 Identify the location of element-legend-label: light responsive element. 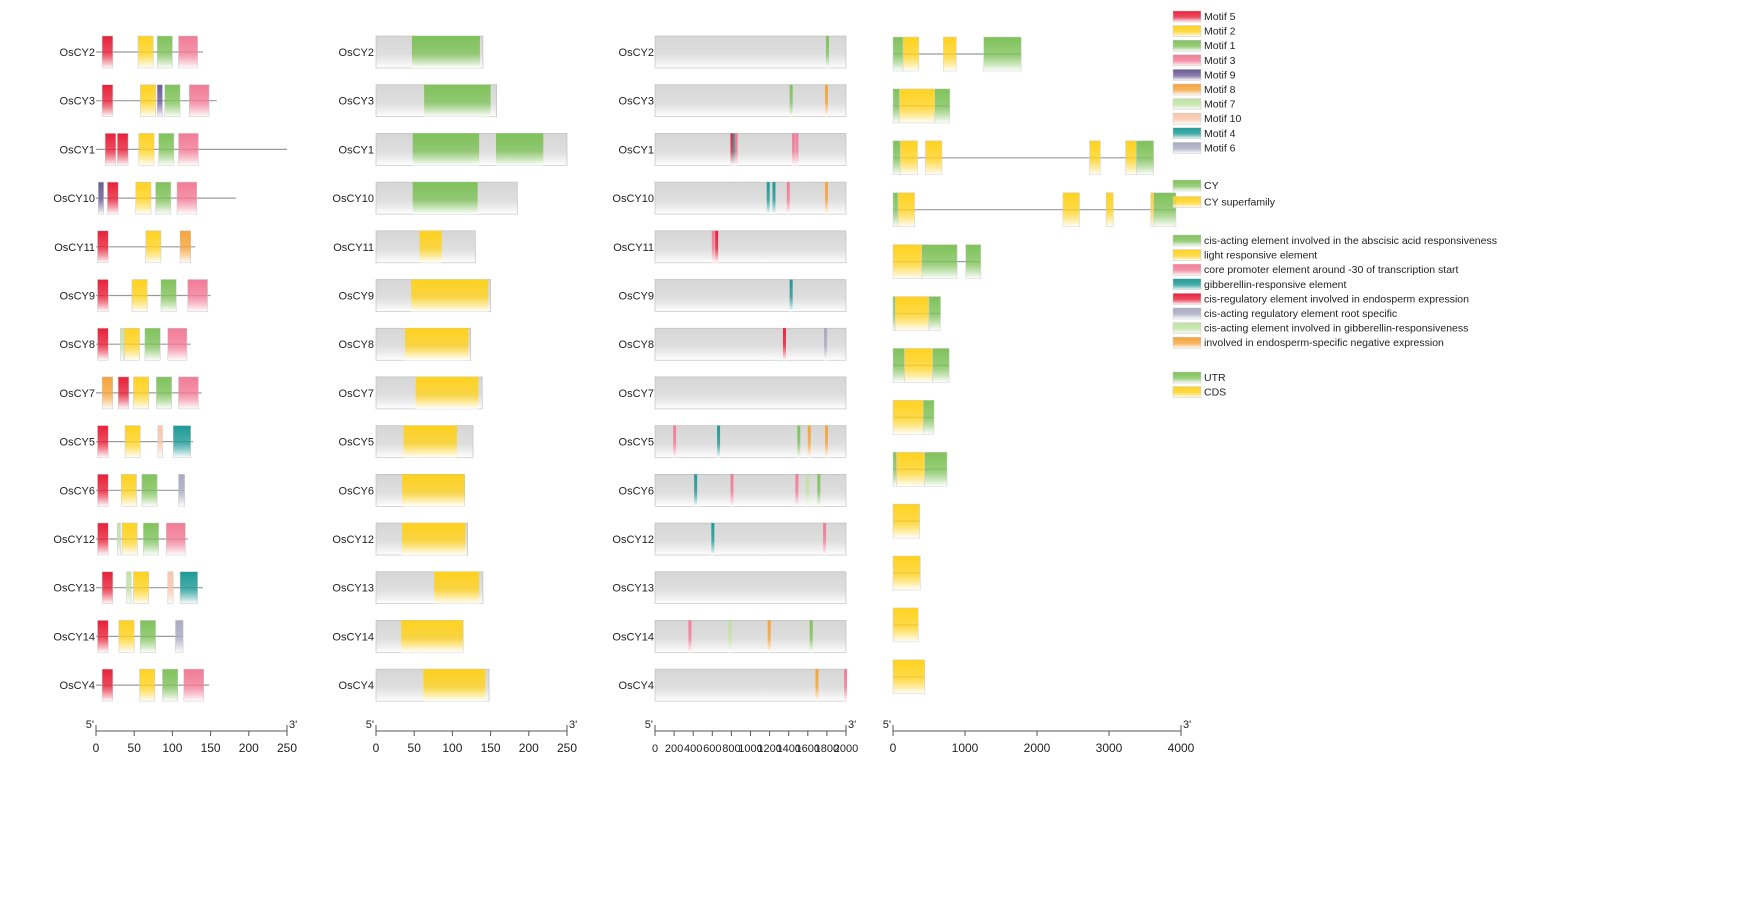
(1260, 256).